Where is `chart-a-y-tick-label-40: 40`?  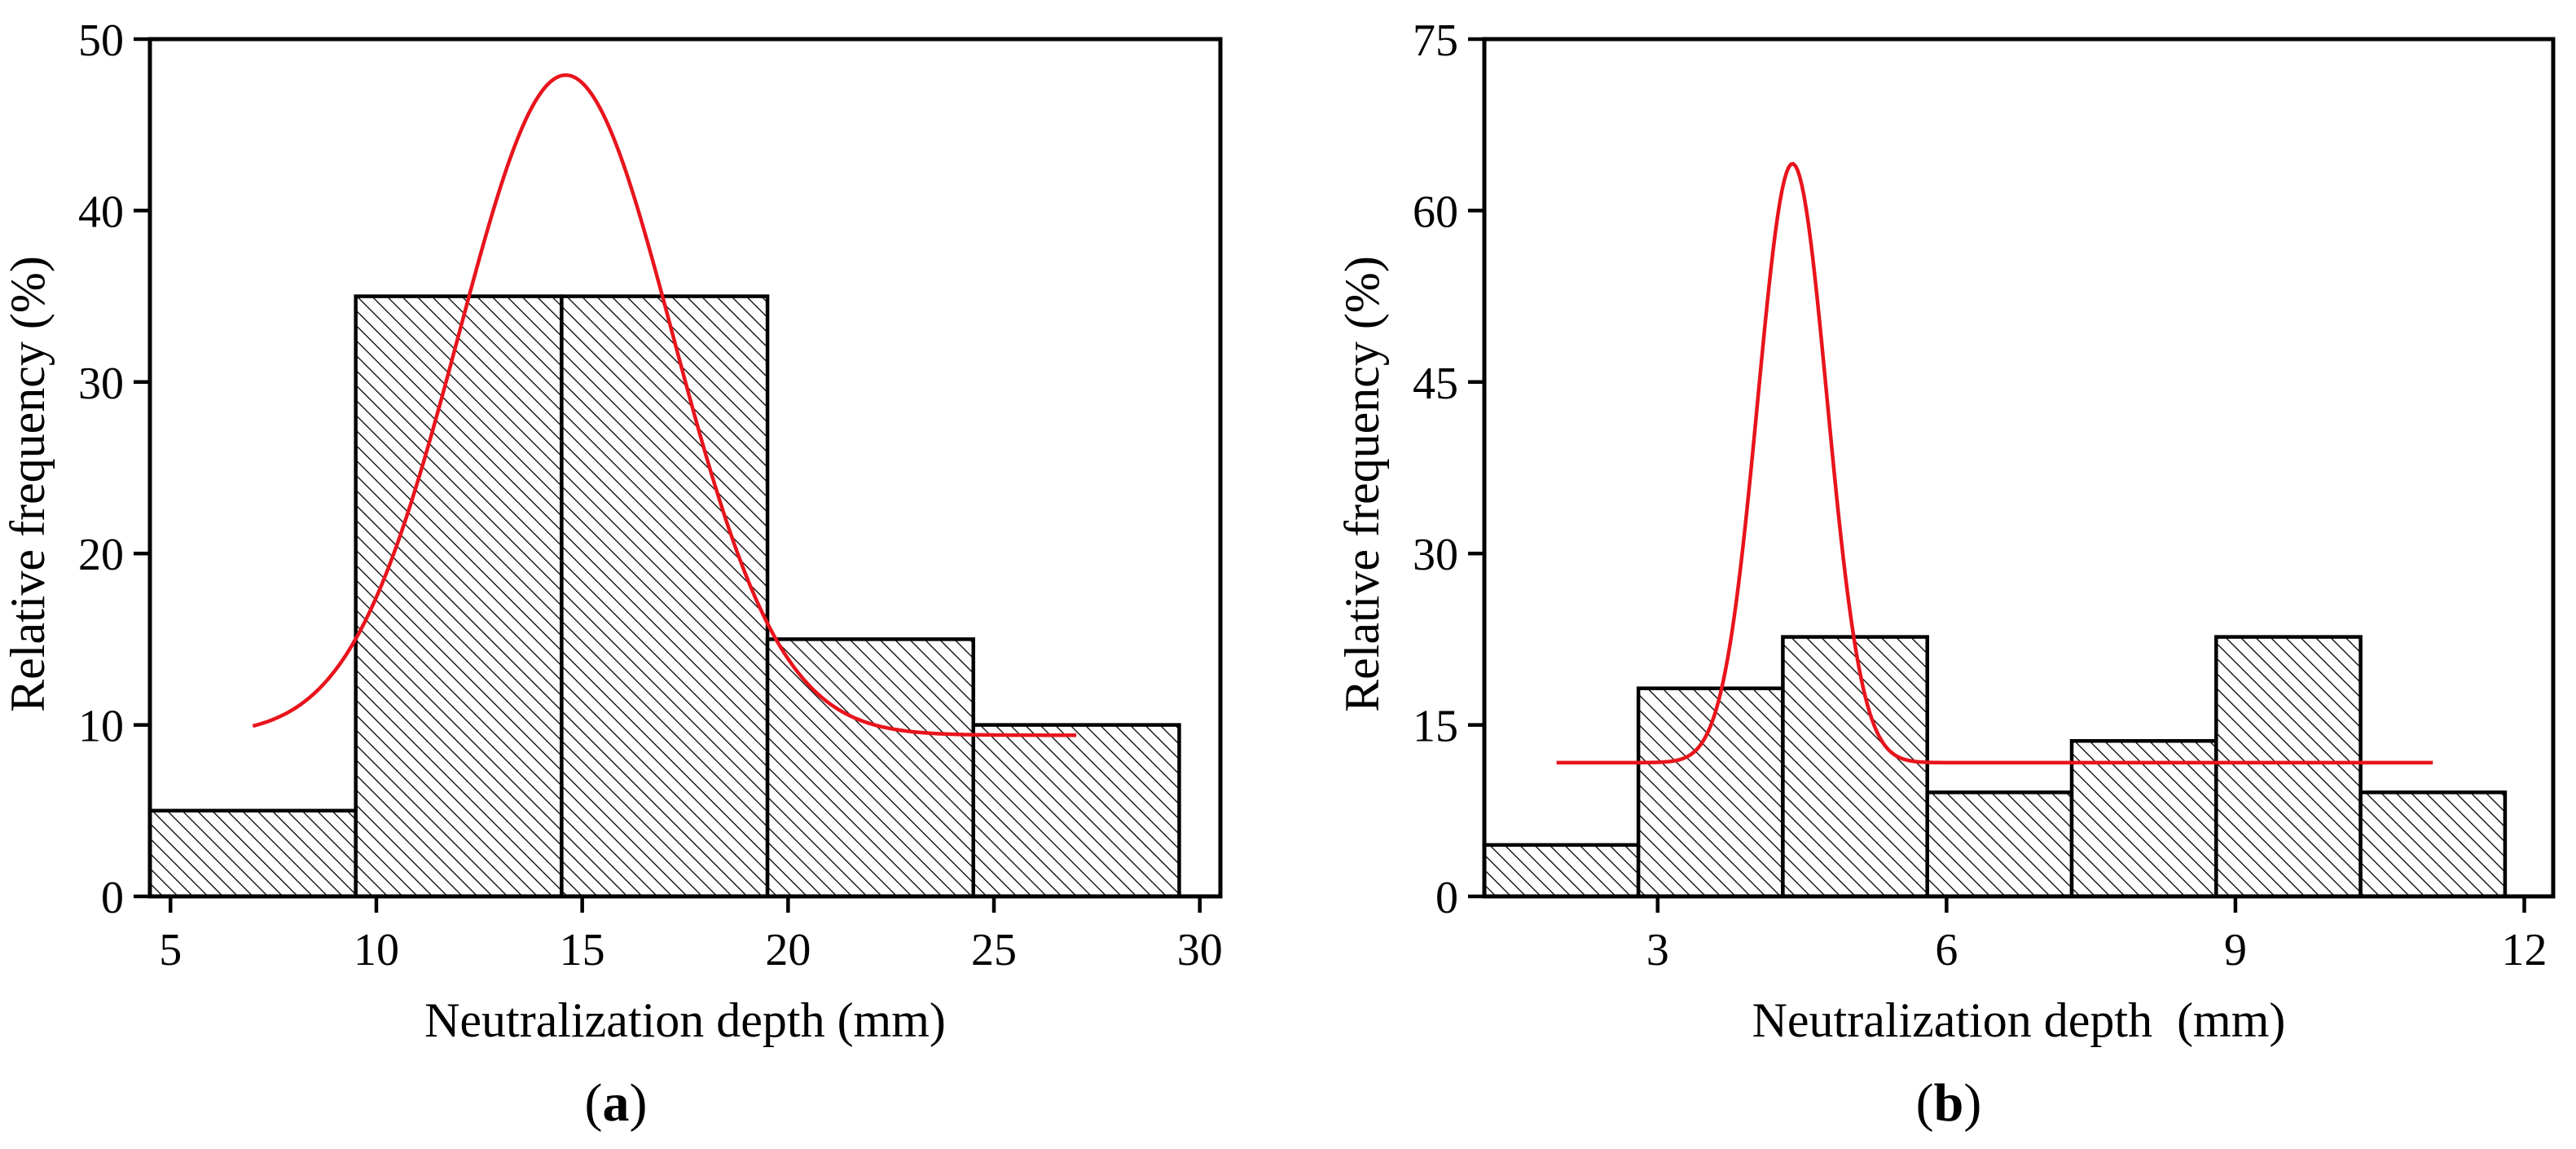 chart-a-y-tick-label-40: 40 is located at coordinates (101, 212).